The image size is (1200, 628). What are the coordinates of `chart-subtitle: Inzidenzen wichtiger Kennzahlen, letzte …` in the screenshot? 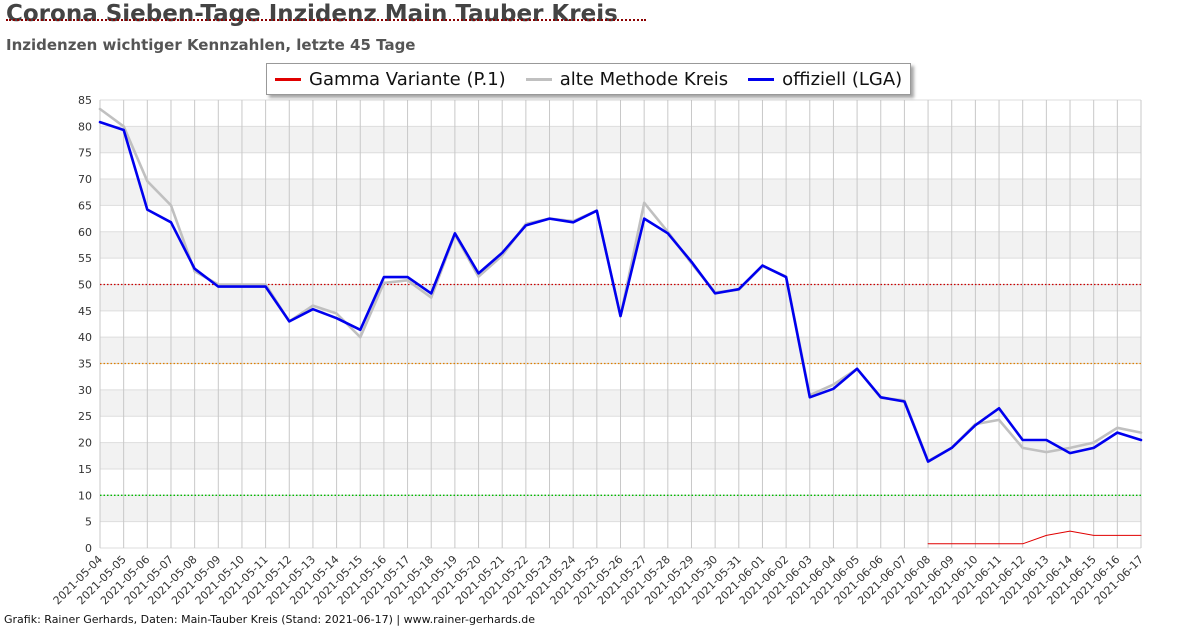 It's located at (211, 45).